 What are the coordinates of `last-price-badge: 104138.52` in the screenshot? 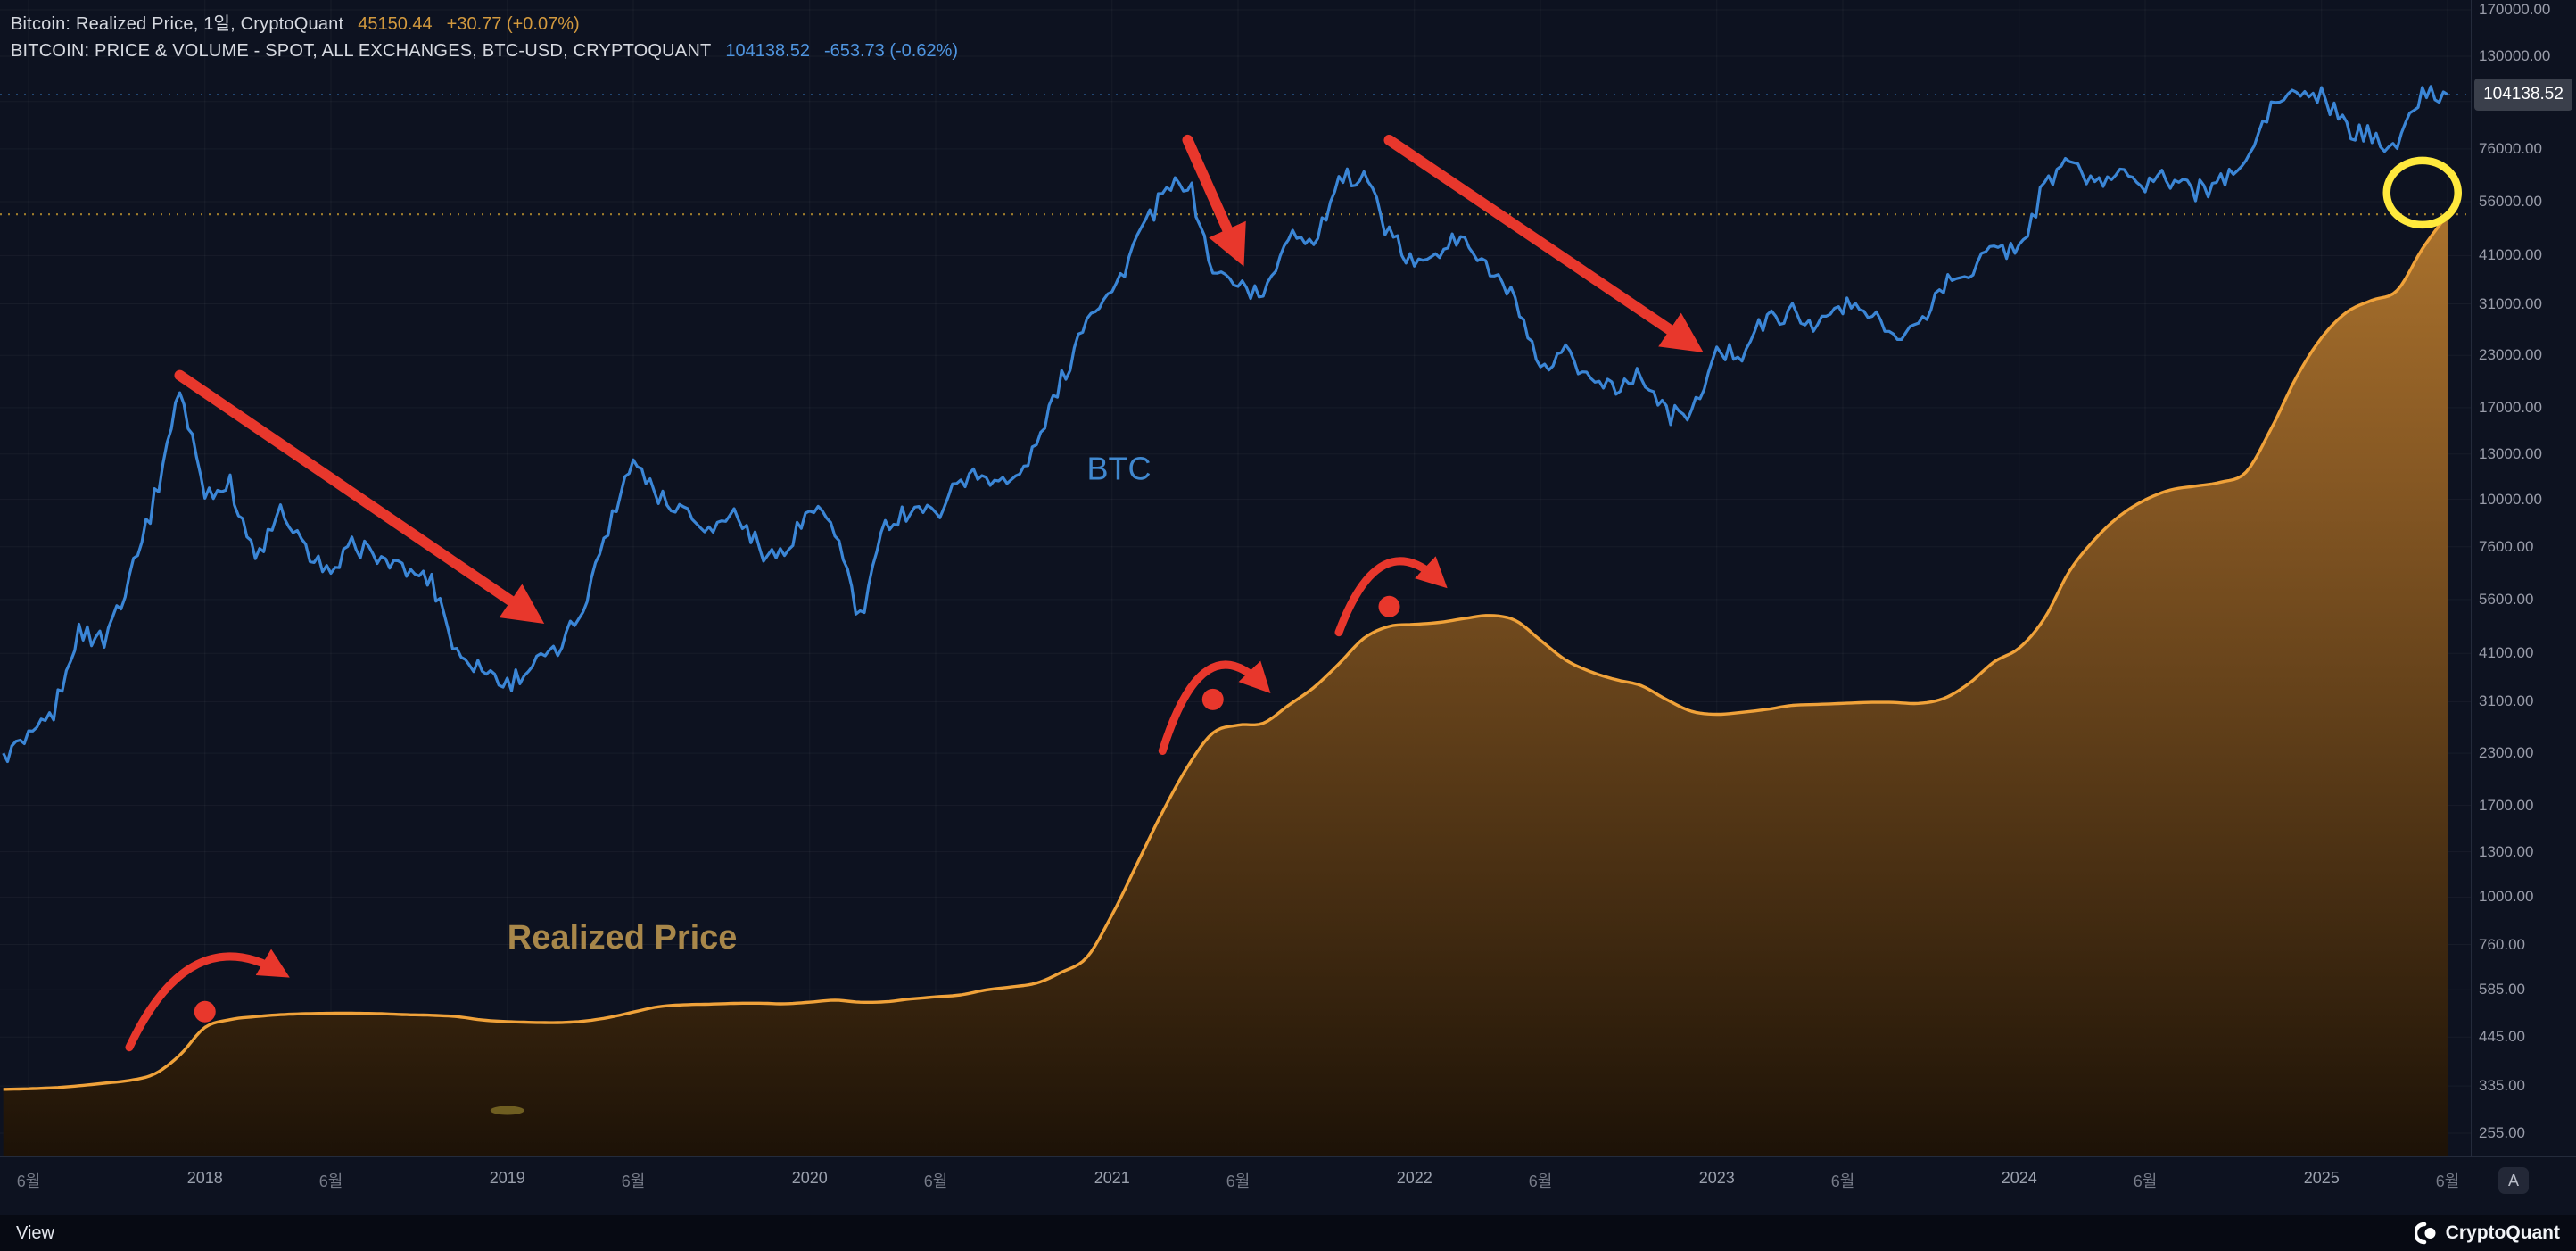 It's located at (2523, 94).